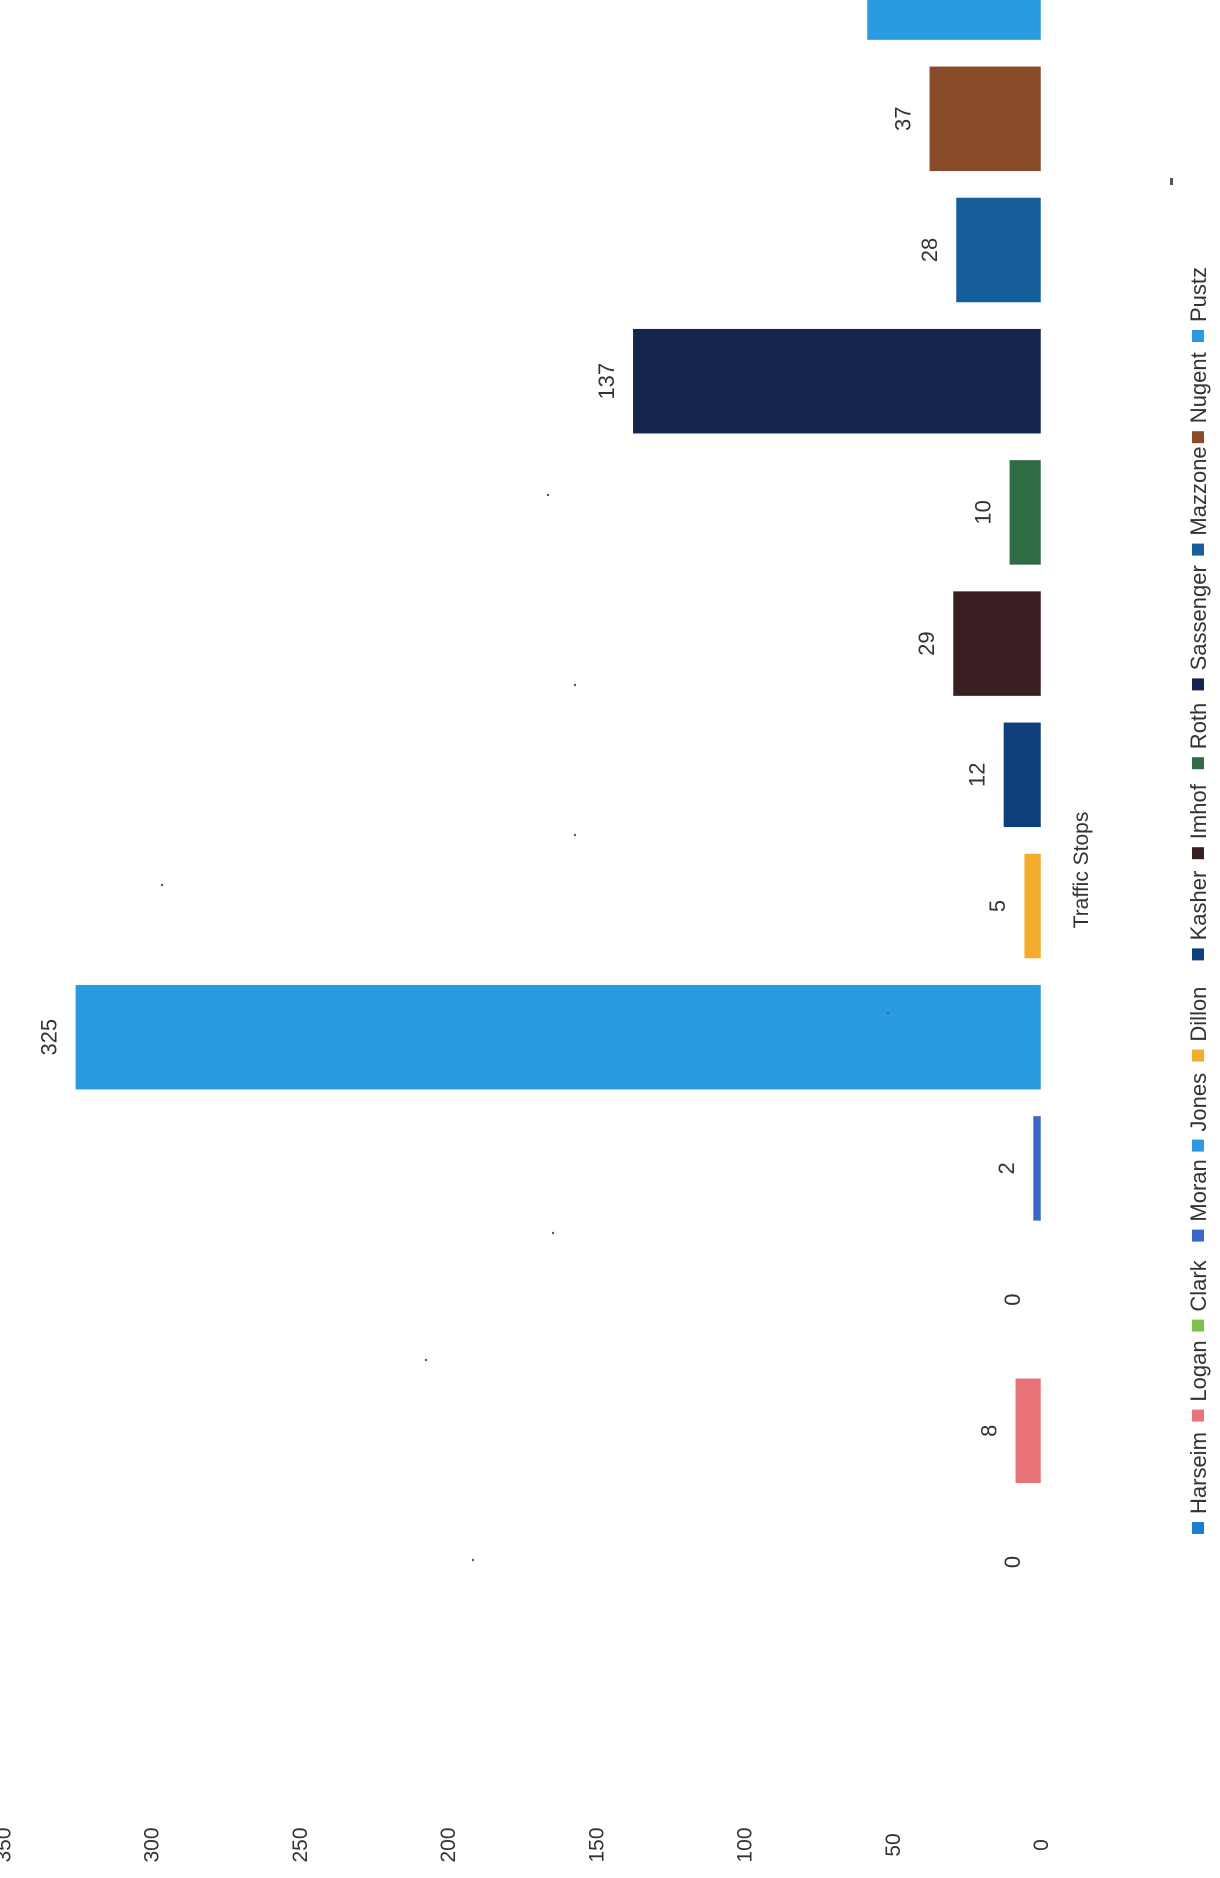 The width and height of the screenshot is (1220, 1878). I want to click on y-tick-label: 100, so click(745, 1844).